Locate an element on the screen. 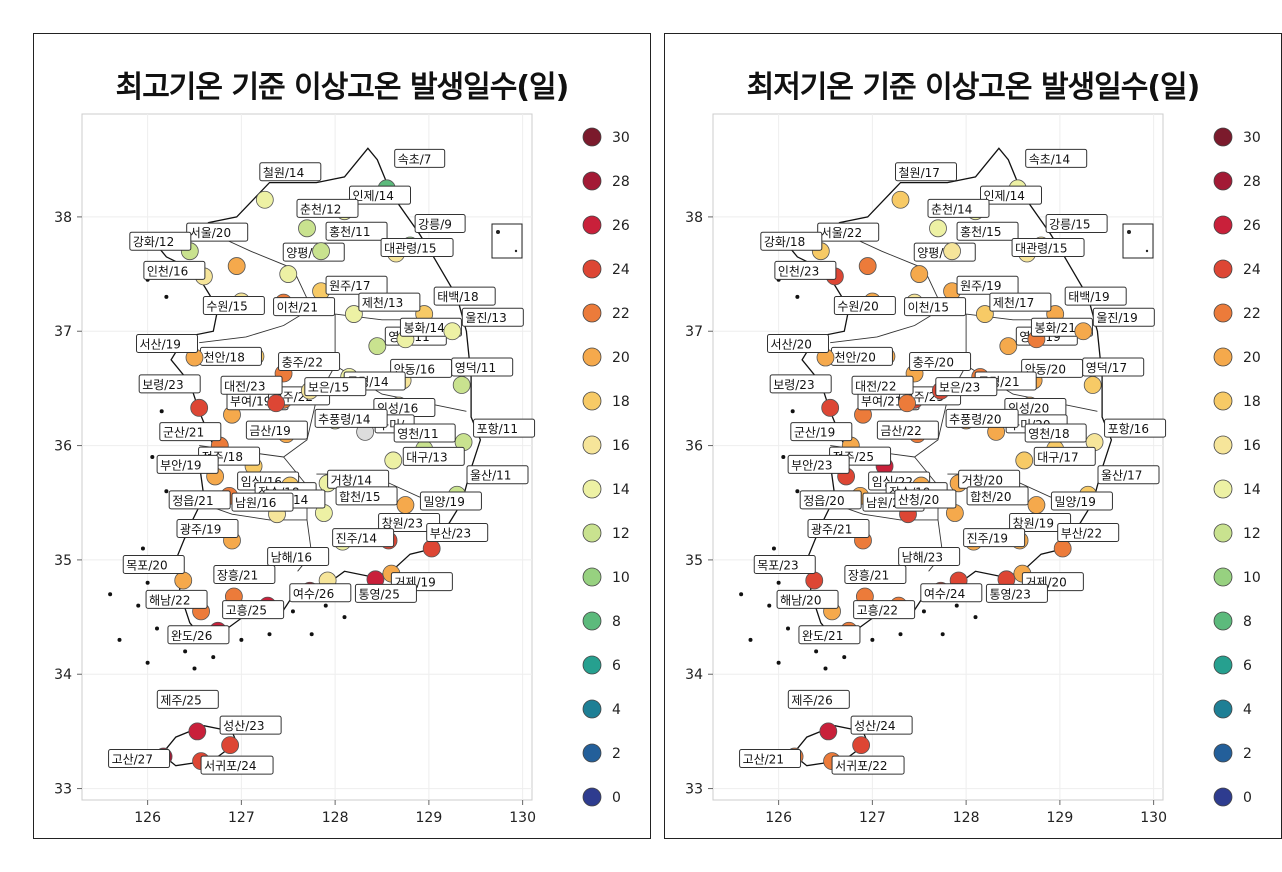 The width and height of the screenshot is (1282, 872). station-label: 대전/22 is located at coordinates (875, 386).